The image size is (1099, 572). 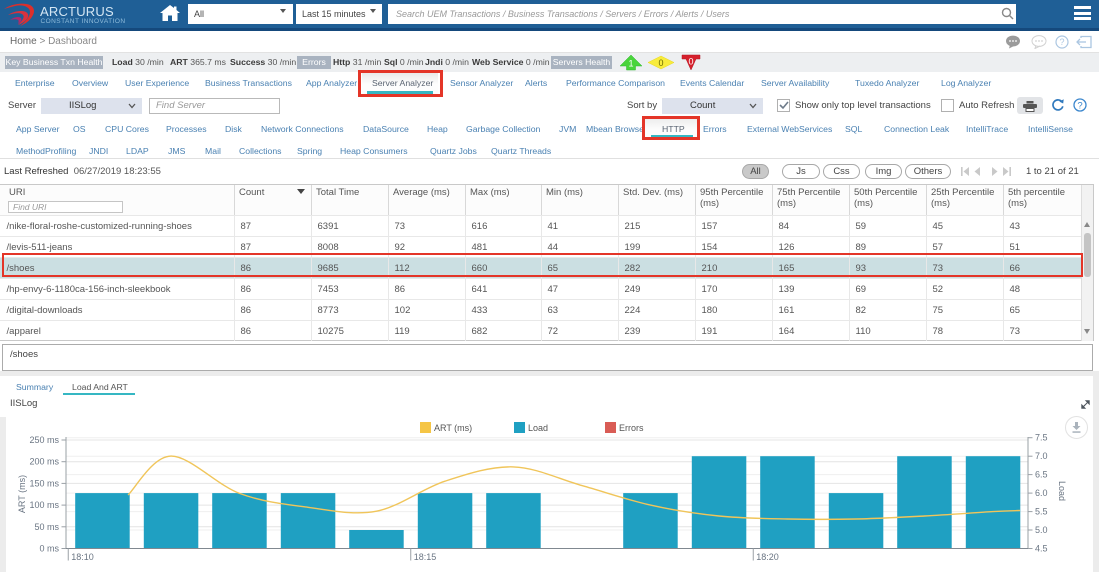 I want to click on svg-text: 0 ms, so click(x=49, y=549).